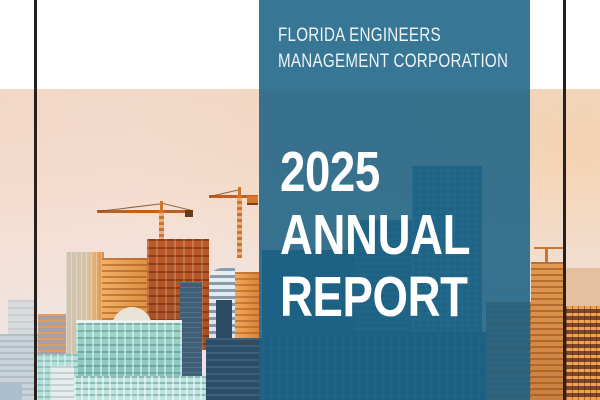 The image size is (600, 400). Describe the element at coordinates (189, 213) in the screenshot. I see `construction-crane-hook` at that location.